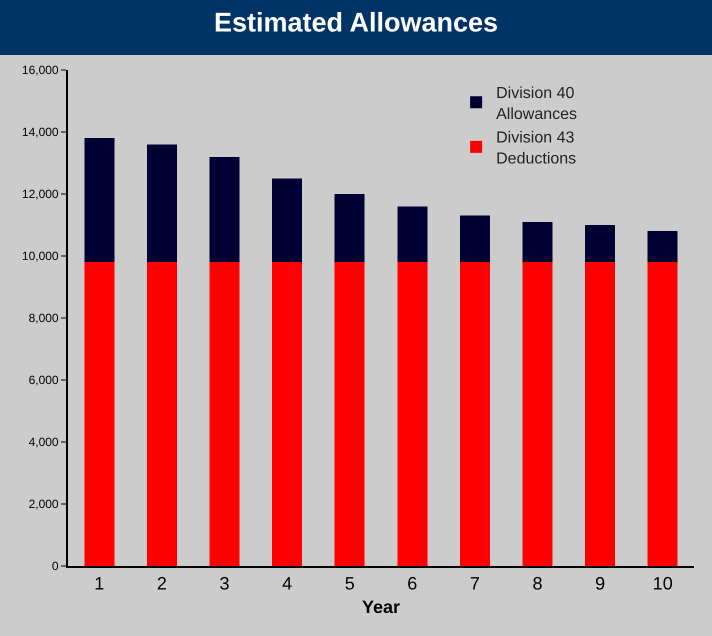 The image size is (712, 636). What do you see at coordinates (43, 504) in the screenshot?
I see `y-tick-label: 2,000` at bounding box center [43, 504].